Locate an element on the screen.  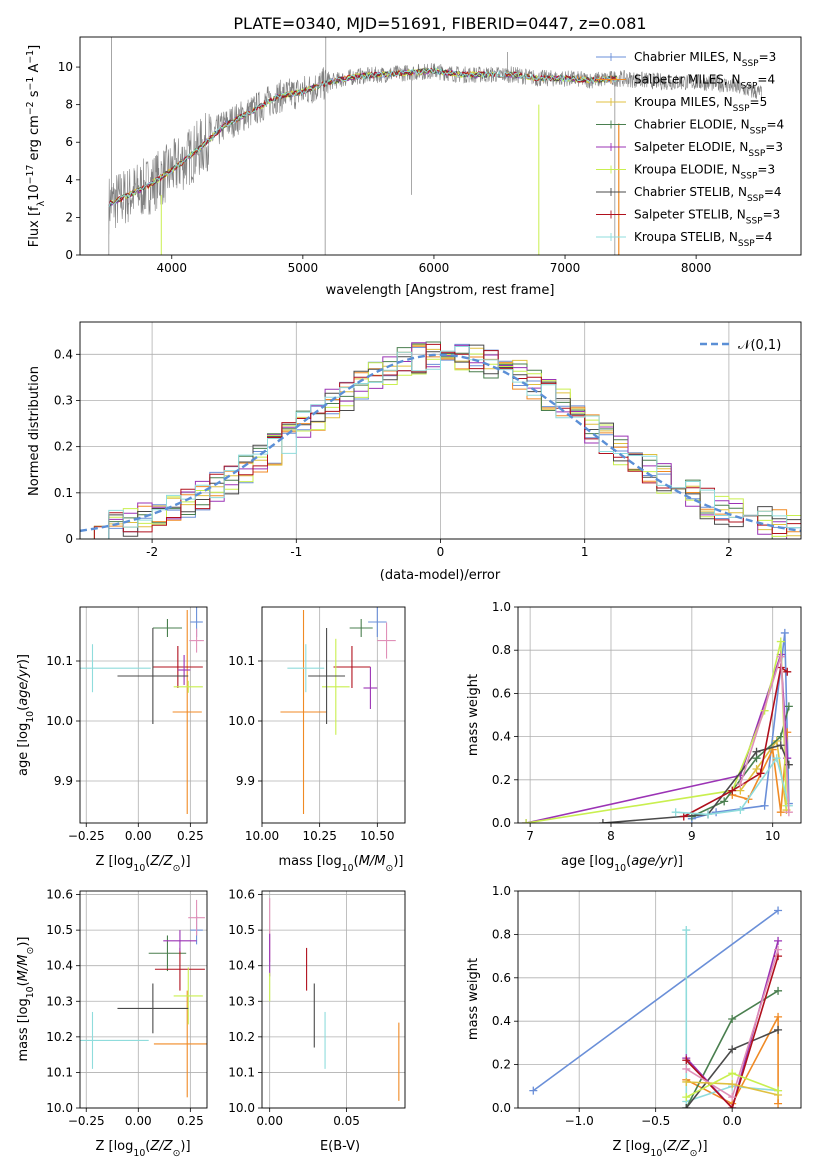
x-tick-label: 8 is located at coordinates (611, 836).